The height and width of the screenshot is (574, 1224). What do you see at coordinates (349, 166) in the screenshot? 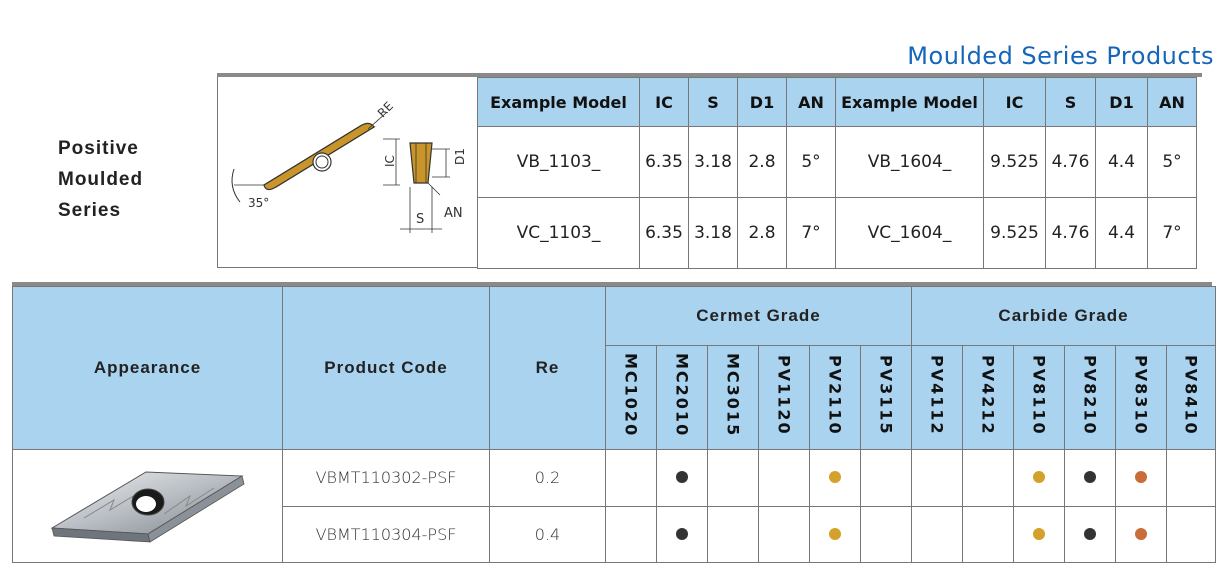
I see `insert-diagram-svg: 35° RE IC D1 AN S` at bounding box center [349, 166].